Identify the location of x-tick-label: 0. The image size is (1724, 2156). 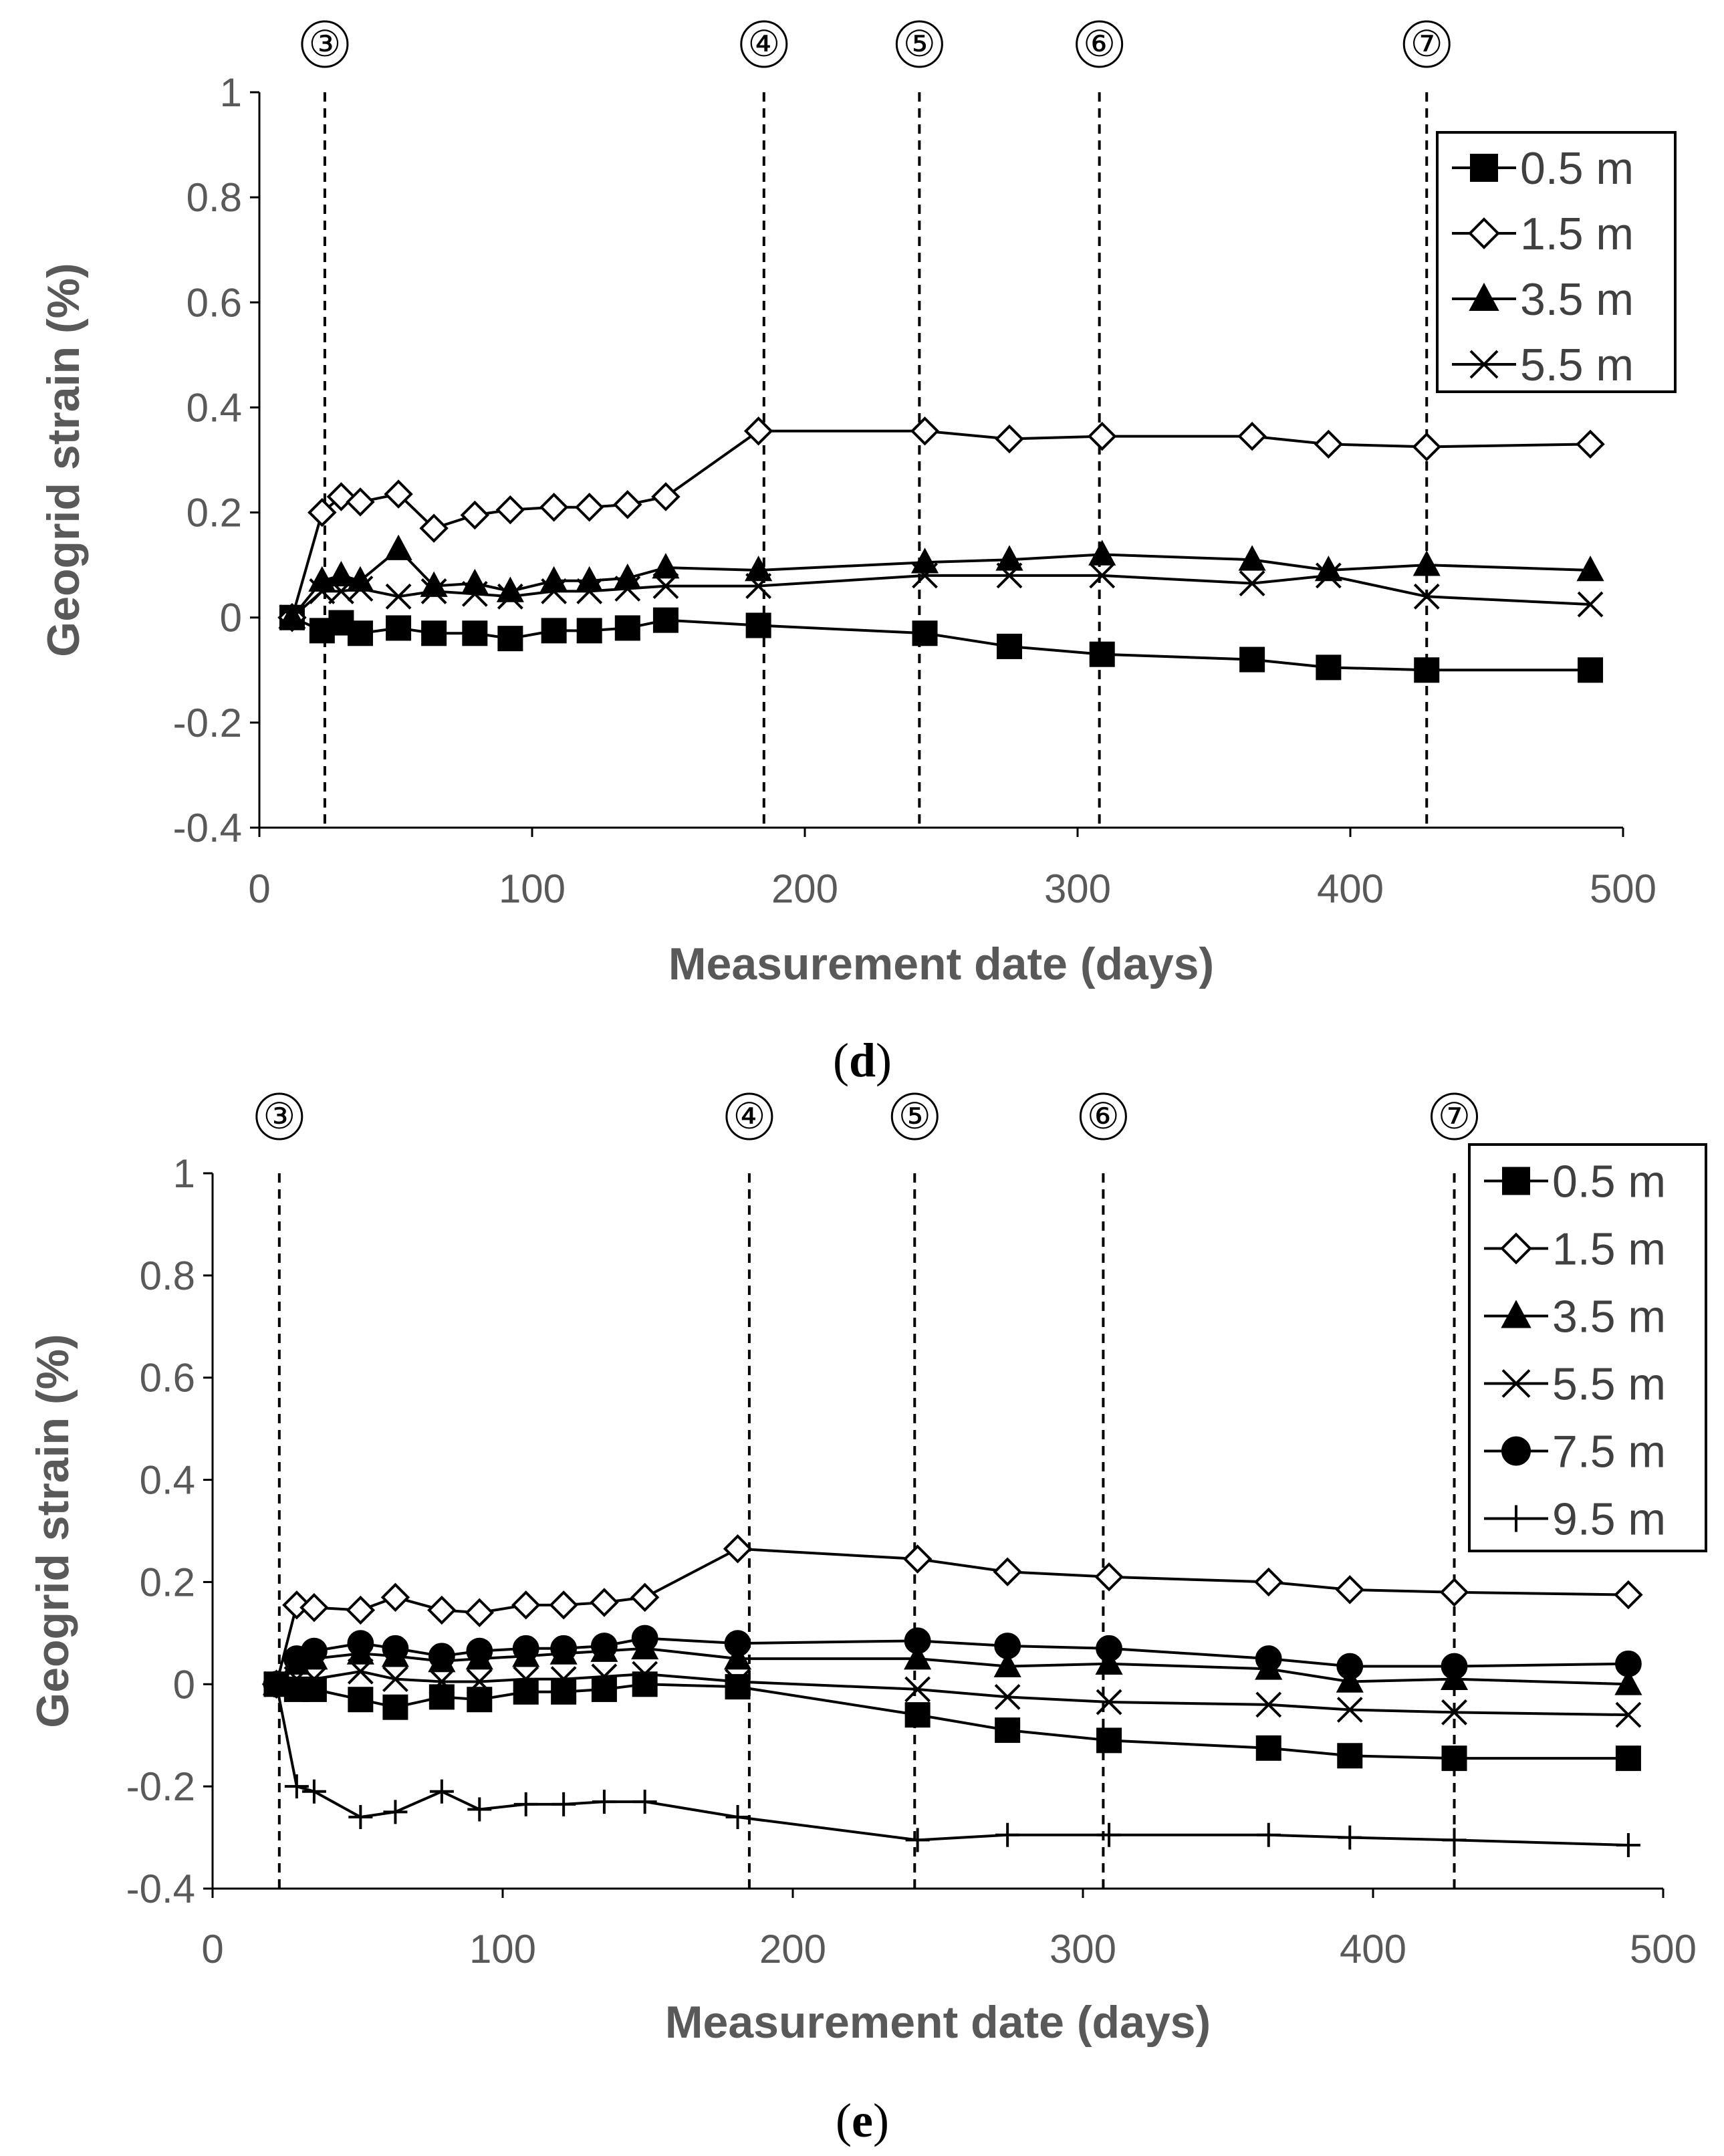
(259, 888).